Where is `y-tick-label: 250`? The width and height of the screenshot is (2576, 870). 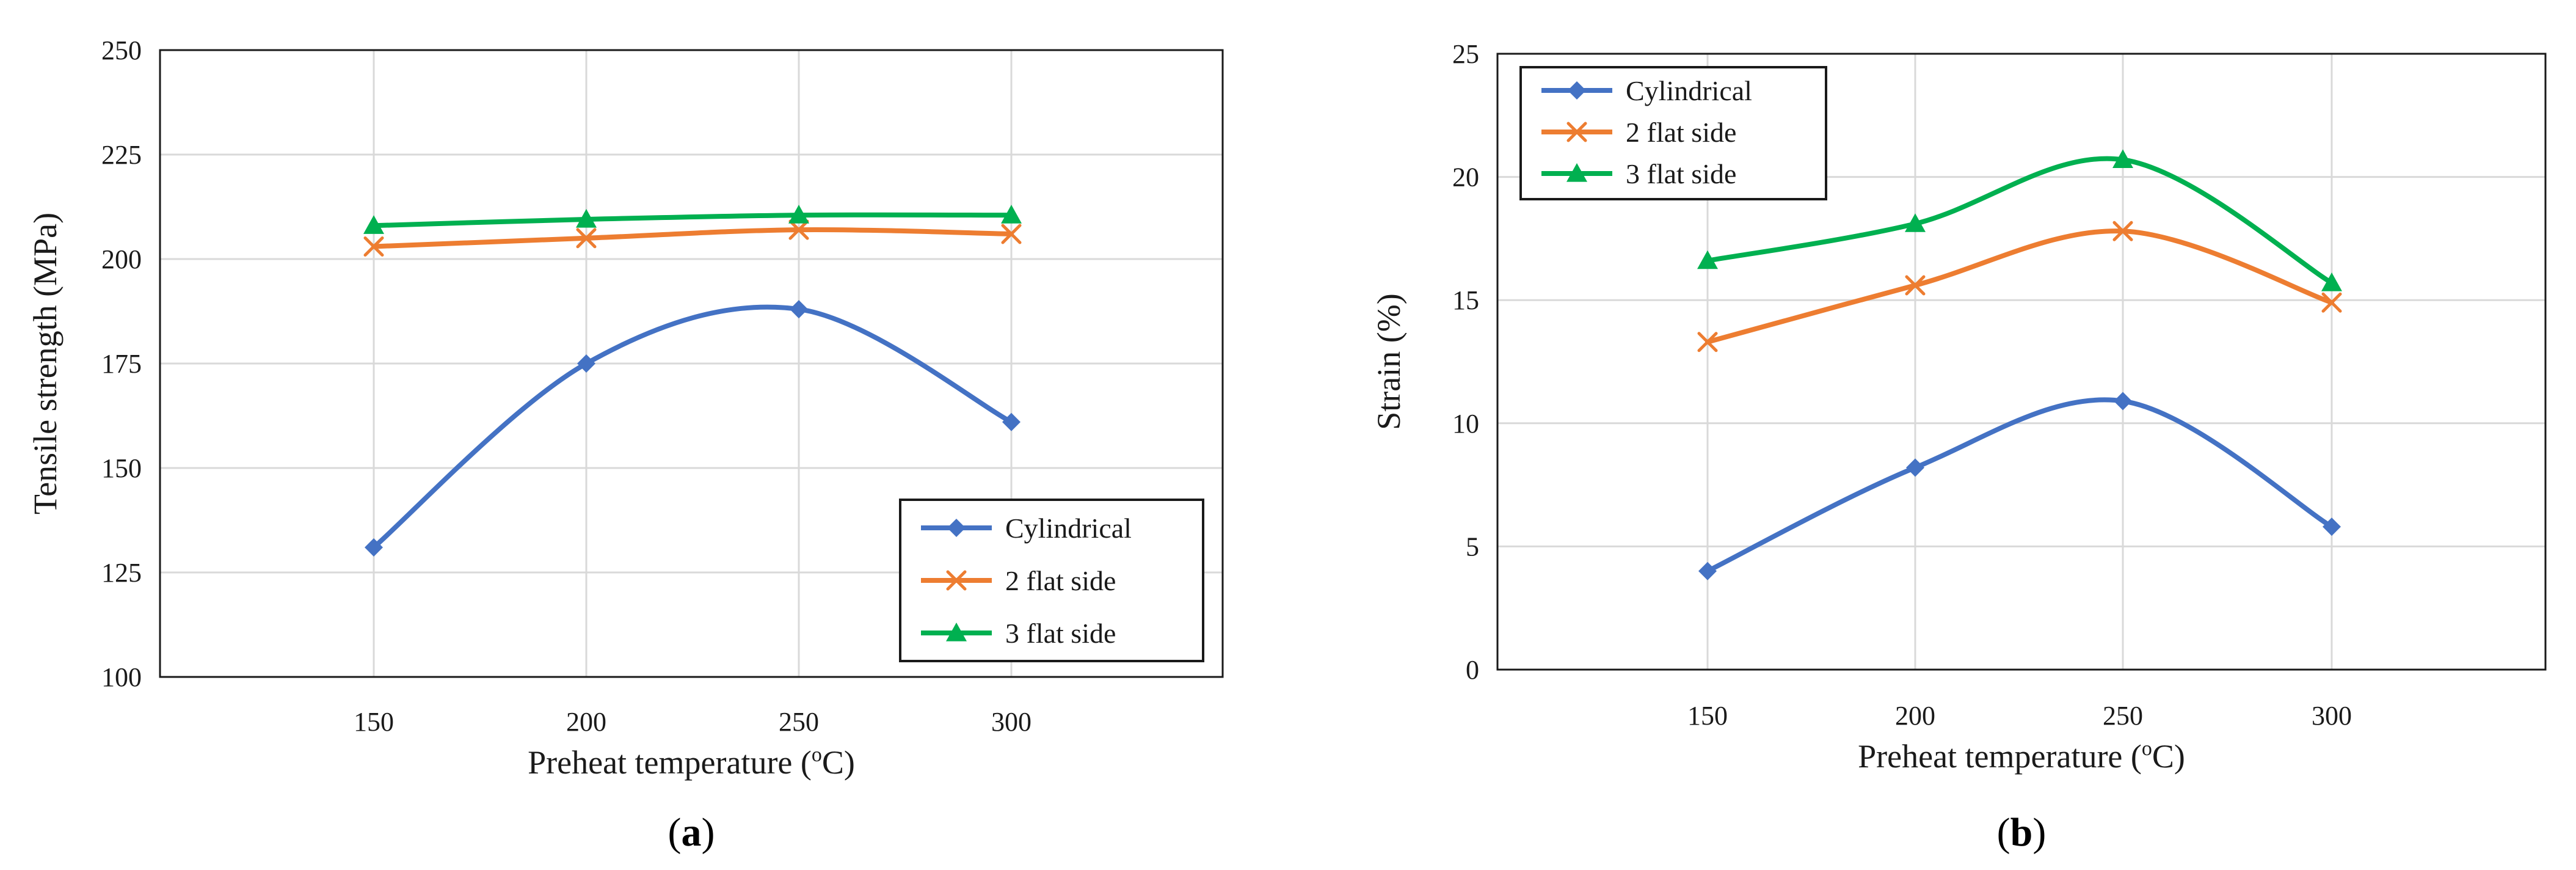
y-tick-label: 250 is located at coordinates (121, 50).